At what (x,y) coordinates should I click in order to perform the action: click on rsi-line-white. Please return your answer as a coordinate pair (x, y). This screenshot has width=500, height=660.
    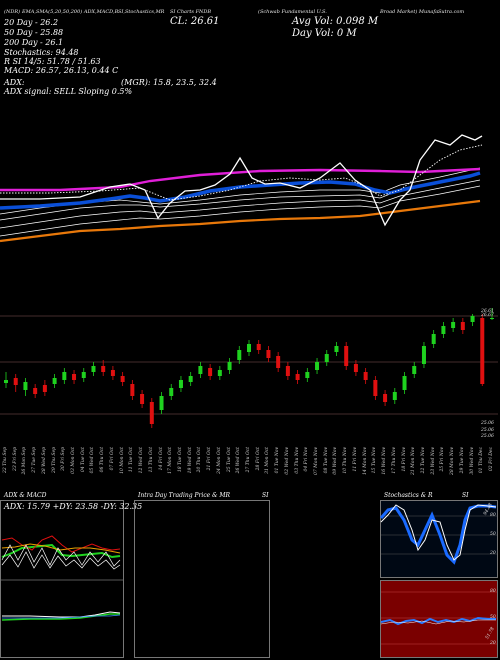
    Looking at the image, I should click on (438, 622).